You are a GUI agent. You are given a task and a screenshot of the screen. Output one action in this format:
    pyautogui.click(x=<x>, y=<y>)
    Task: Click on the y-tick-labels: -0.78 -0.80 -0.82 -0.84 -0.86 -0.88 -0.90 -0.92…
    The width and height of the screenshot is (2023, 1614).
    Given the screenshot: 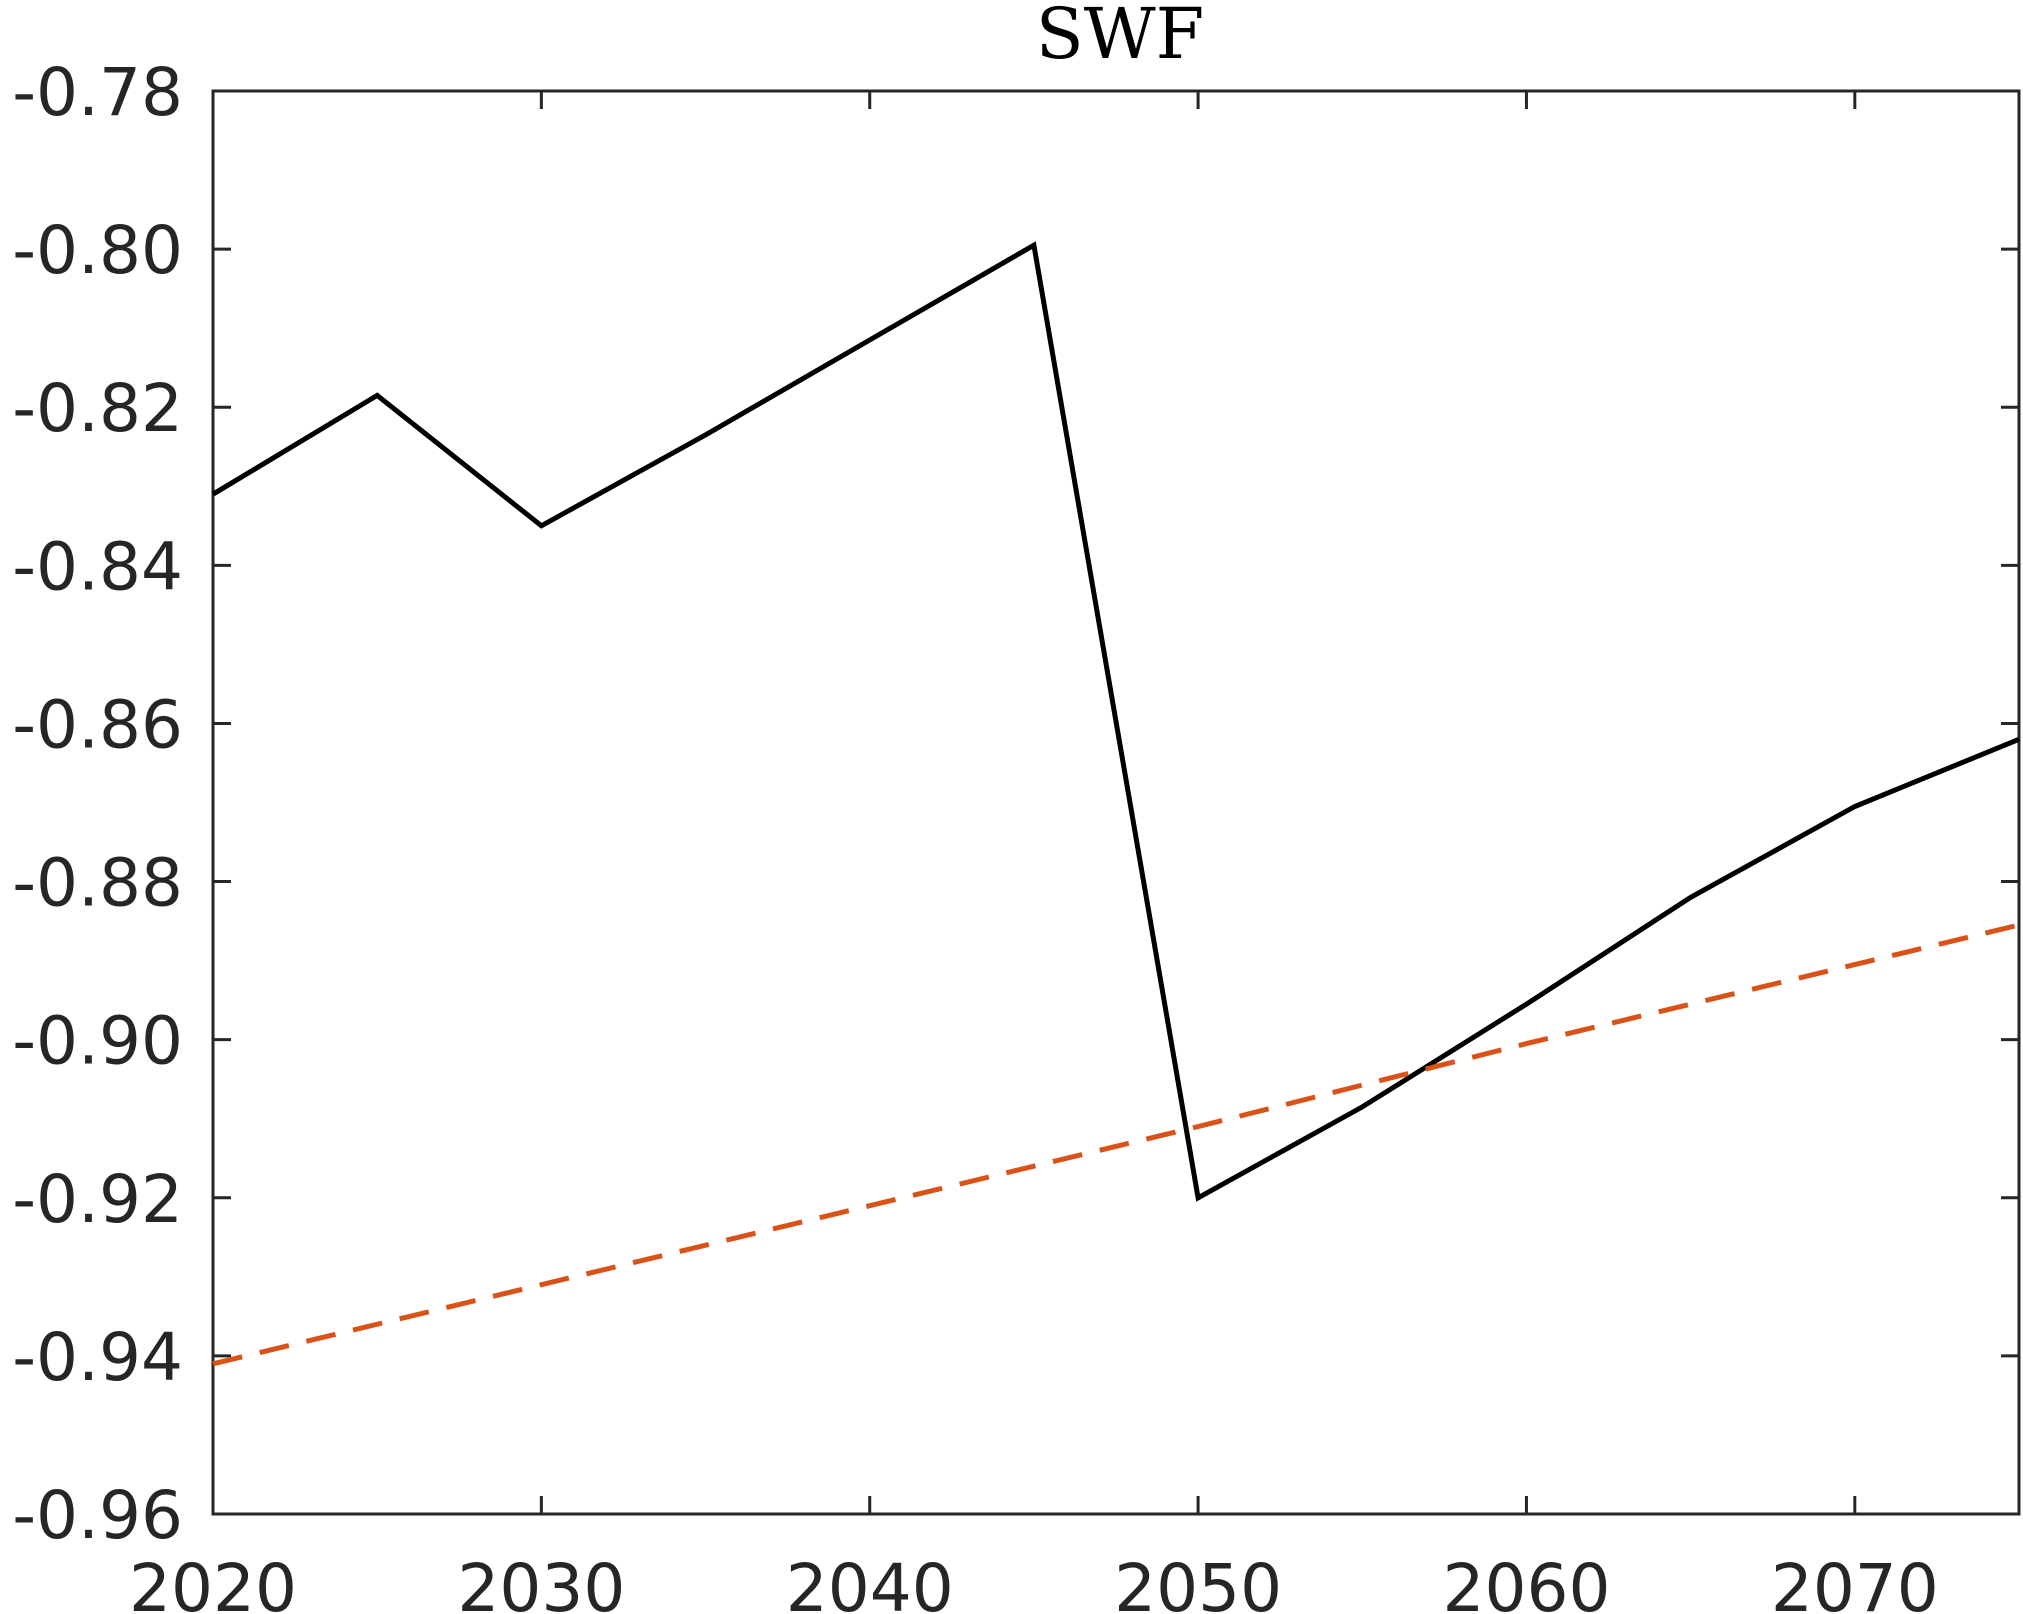 What is the action you would take?
    pyautogui.click(x=97, y=804)
    